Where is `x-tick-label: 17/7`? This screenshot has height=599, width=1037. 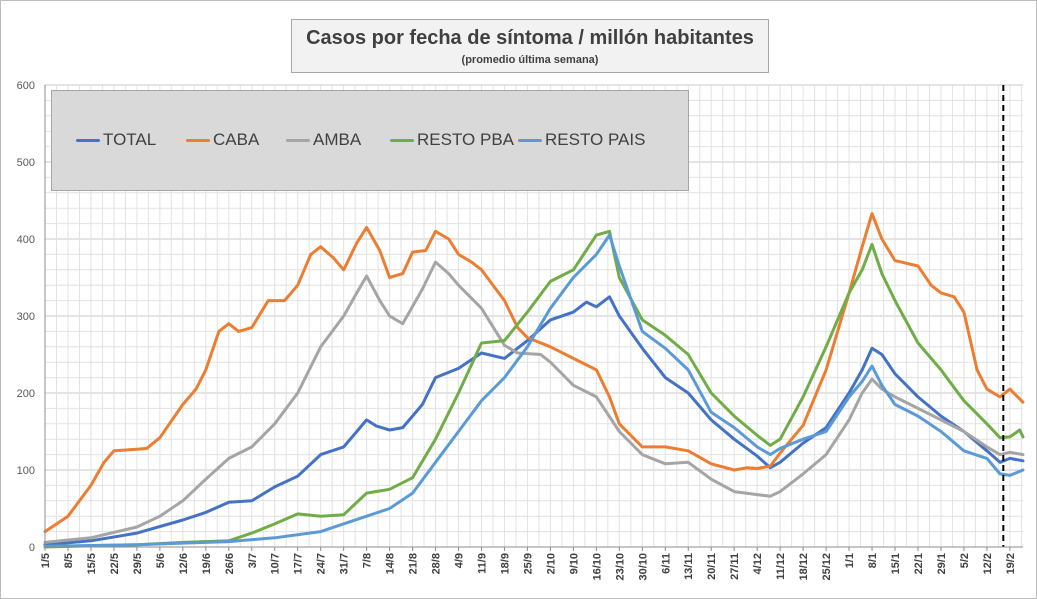
x-tick-label: 17/7 is located at coordinates (299, 563).